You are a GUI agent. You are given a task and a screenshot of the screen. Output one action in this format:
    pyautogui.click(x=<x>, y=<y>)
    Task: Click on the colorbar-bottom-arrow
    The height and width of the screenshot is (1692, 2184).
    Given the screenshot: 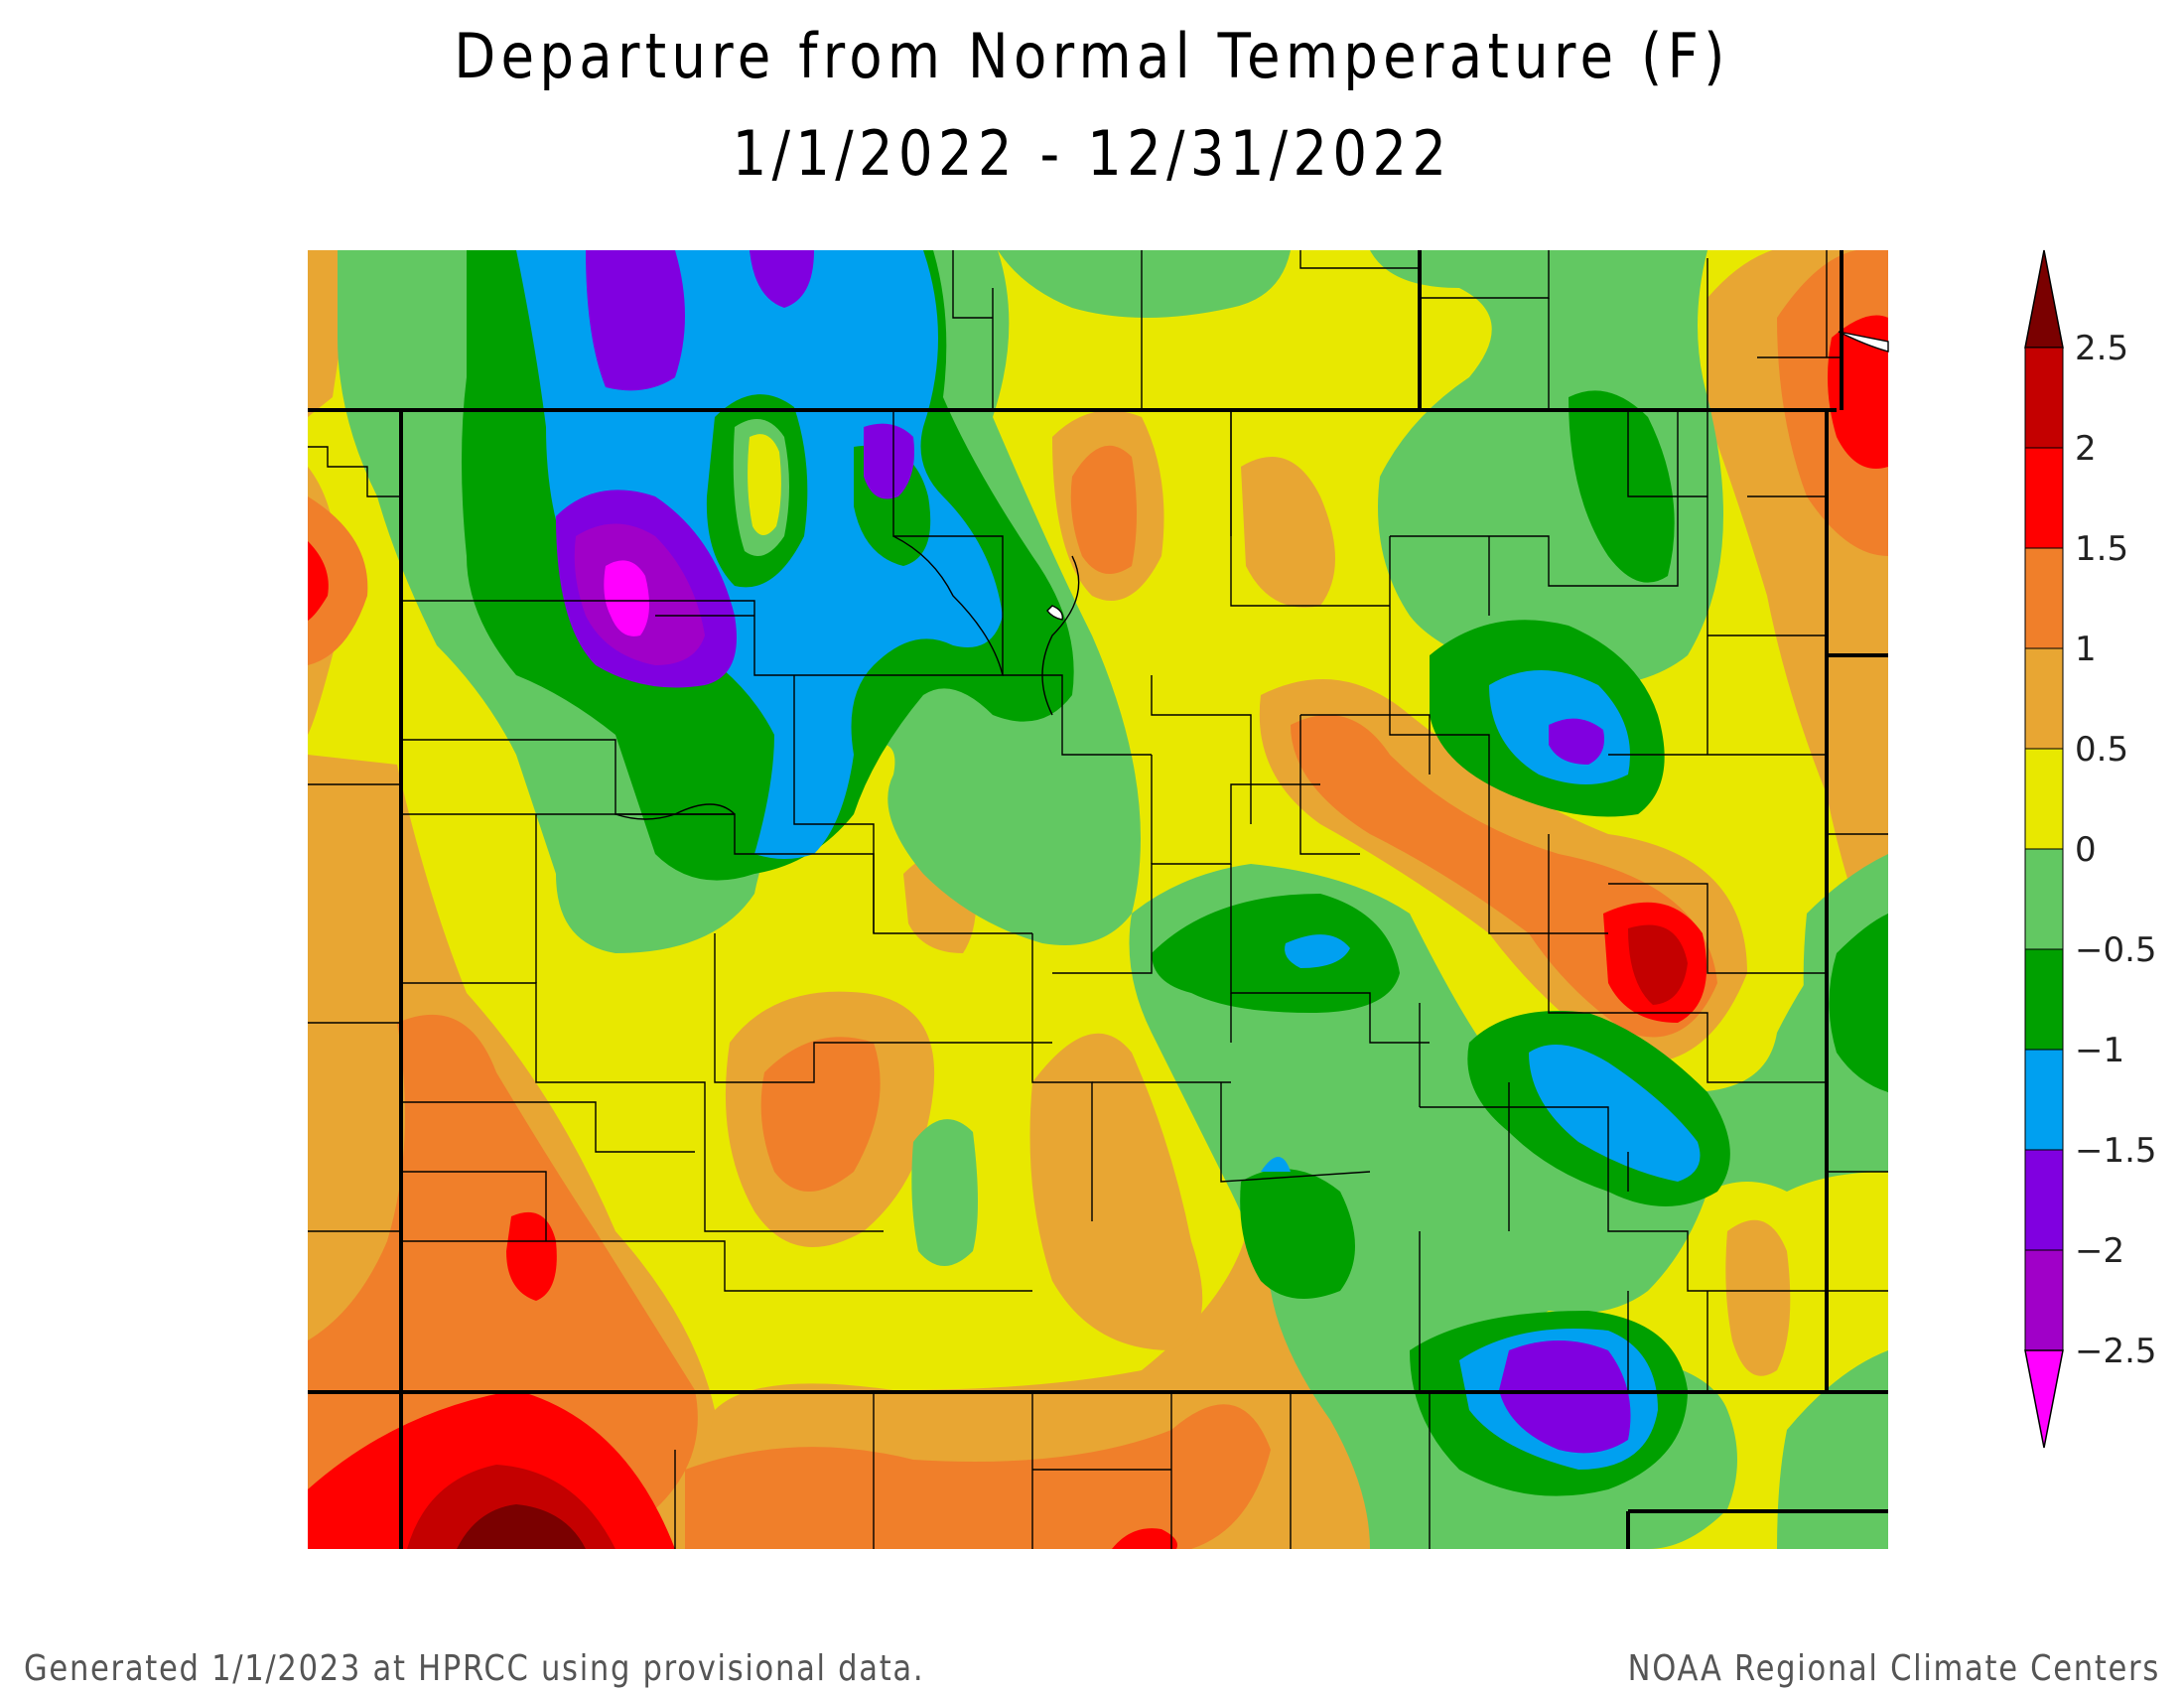 What is the action you would take?
    pyautogui.click(x=2044, y=1399)
    